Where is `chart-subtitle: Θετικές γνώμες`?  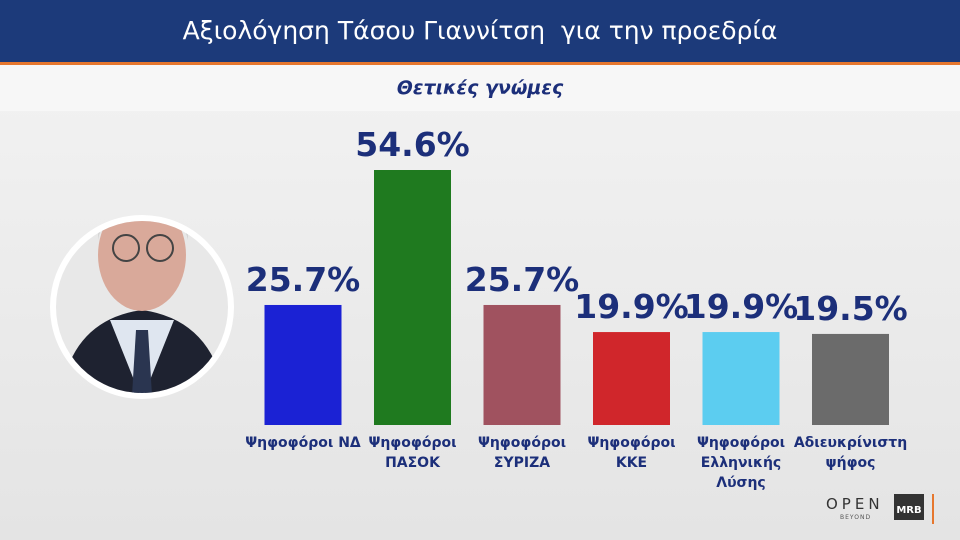
chart-subtitle: Θετικές γνώμες is located at coordinates (480, 88).